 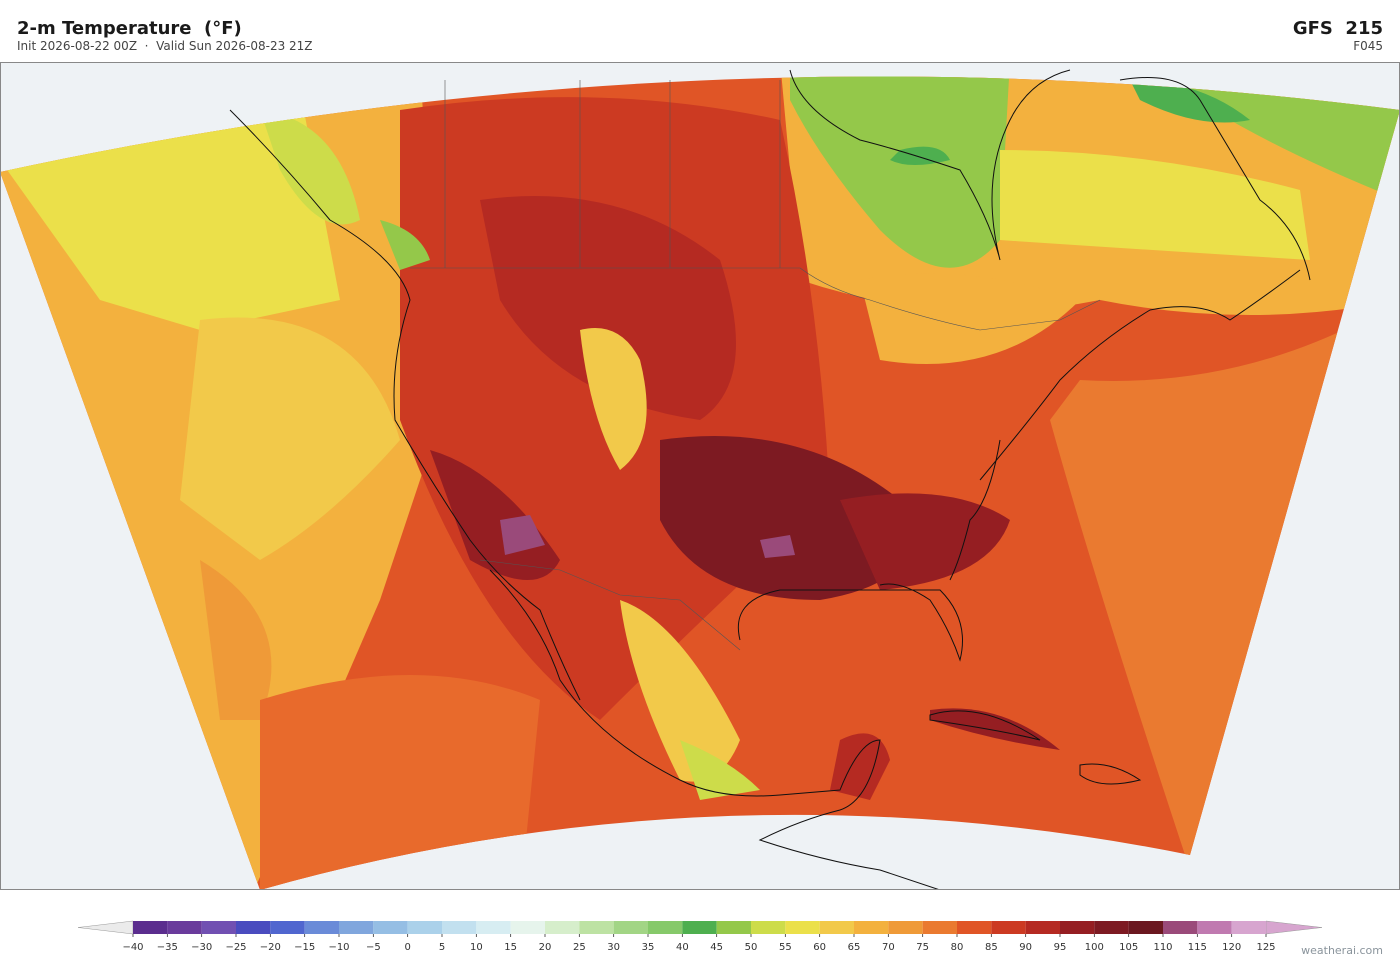 What do you see at coordinates (407, 947) in the screenshot?
I see `colorbar-tick-label: 0` at bounding box center [407, 947].